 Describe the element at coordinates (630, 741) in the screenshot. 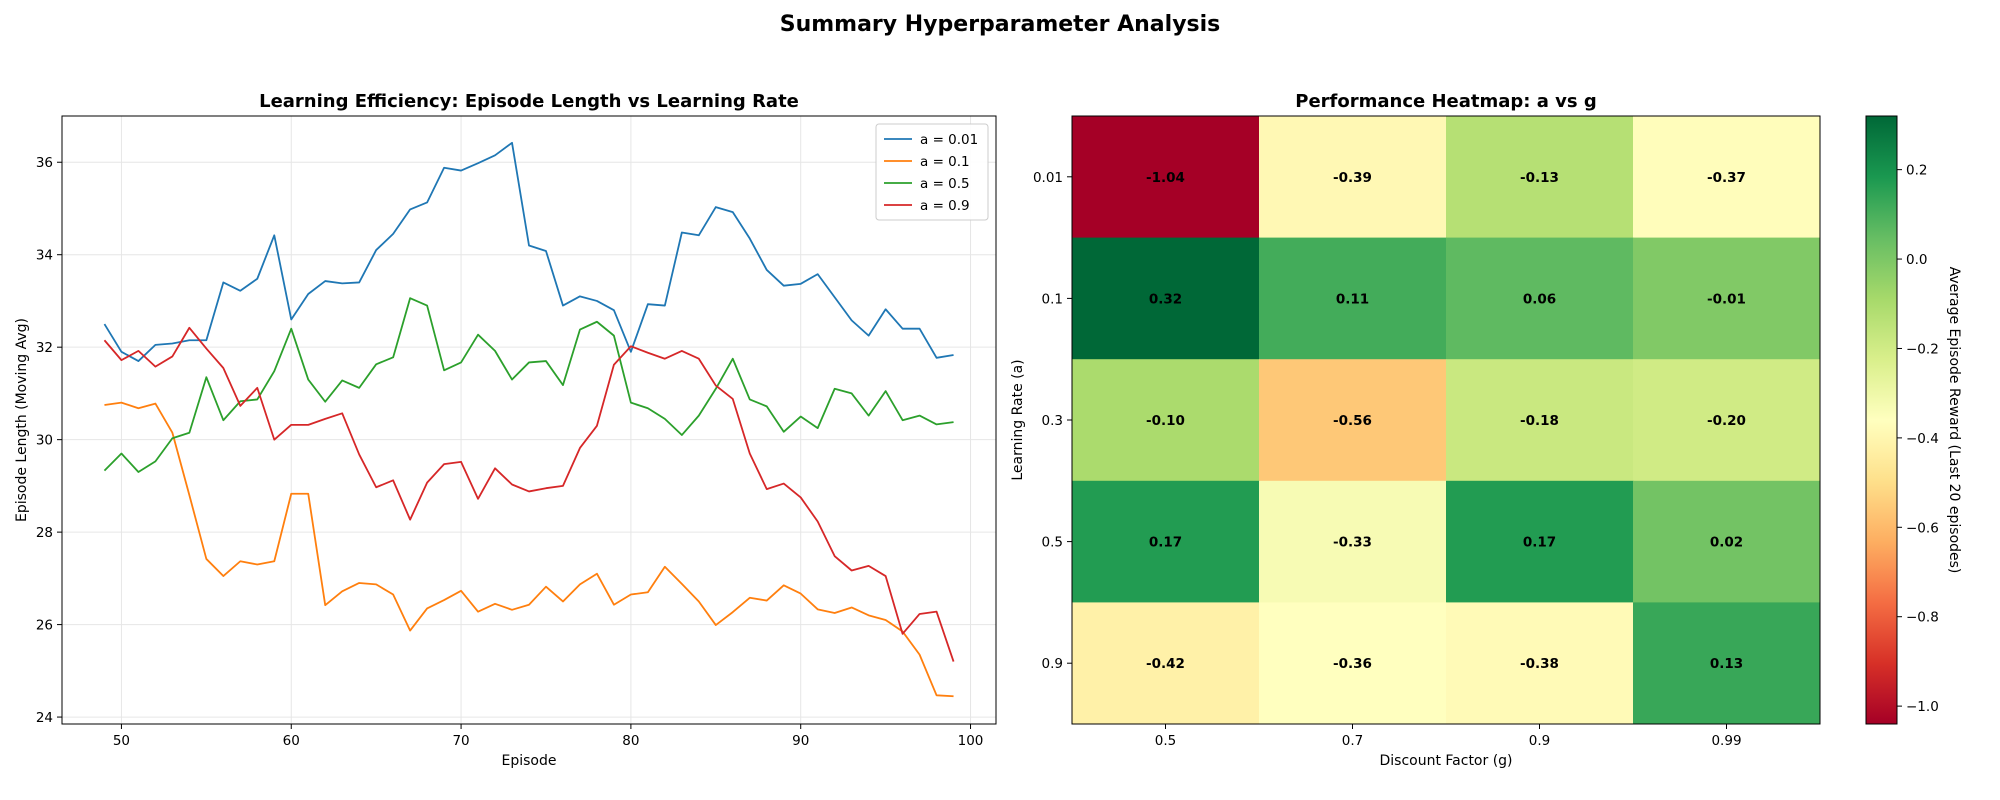

I see `x-tick-label: 80` at that location.